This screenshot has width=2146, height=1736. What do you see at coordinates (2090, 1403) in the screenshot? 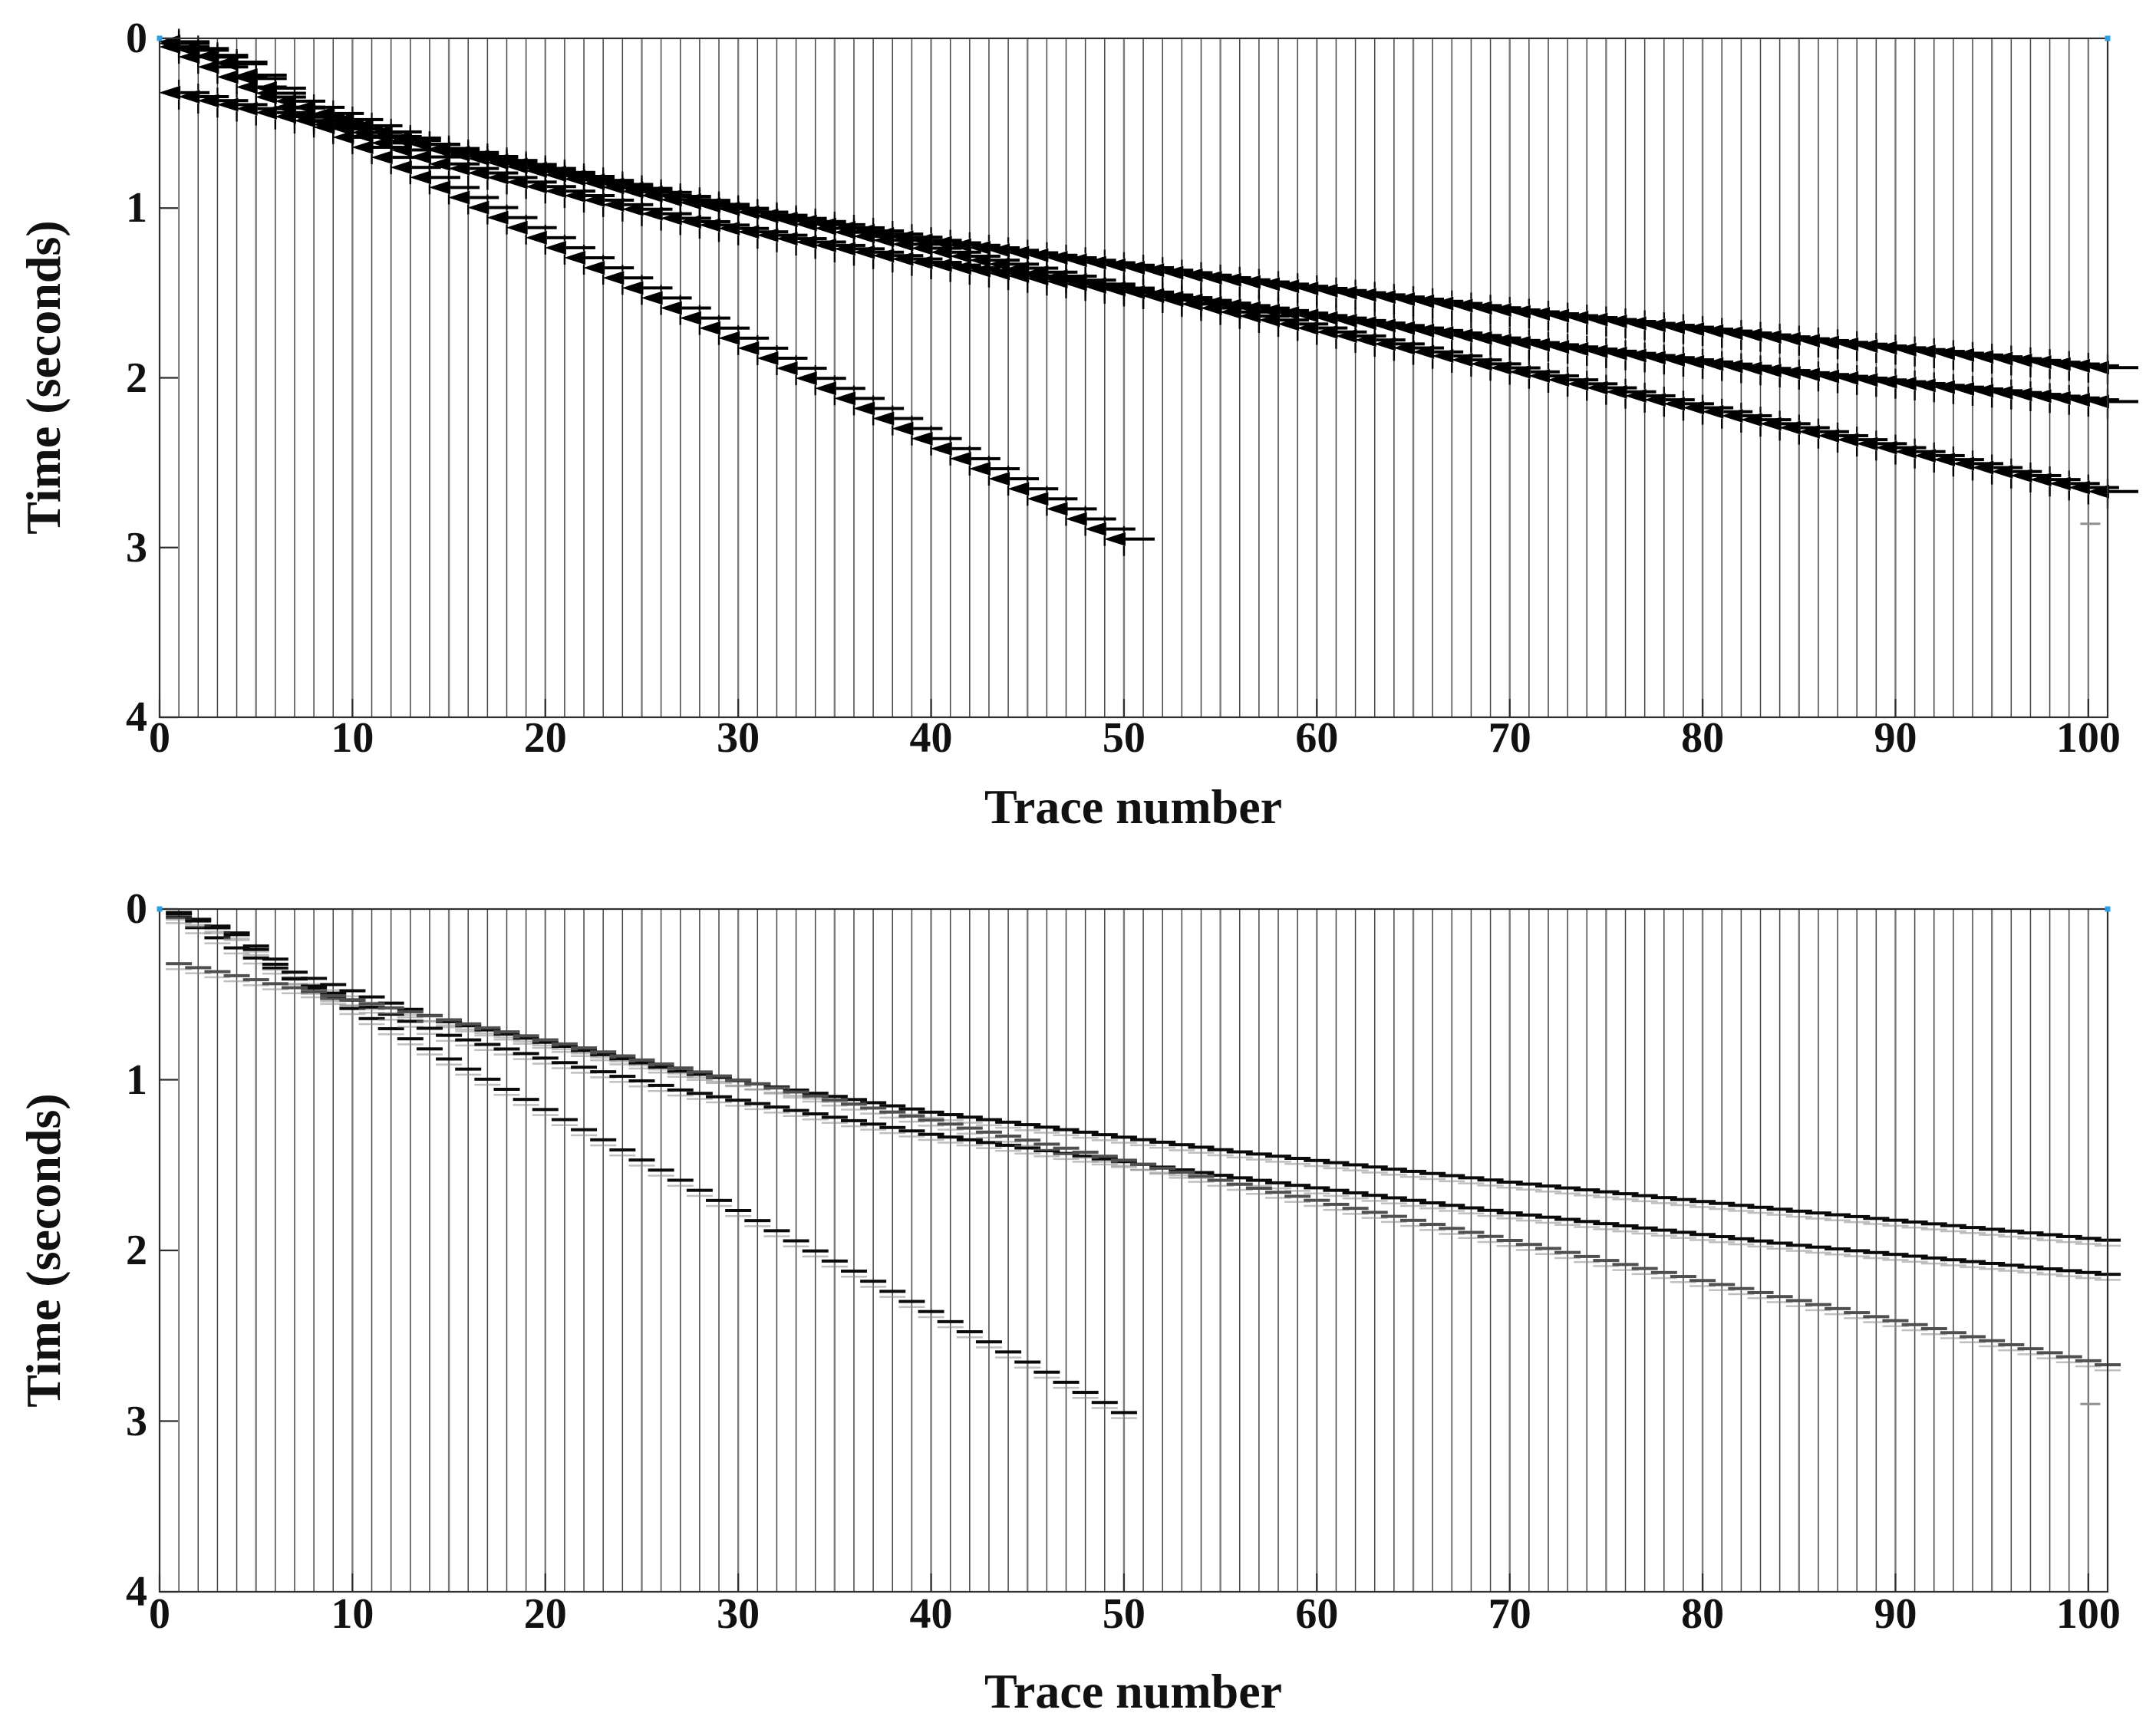
I see `isolated-tick-mark` at bounding box center [2090, 1403].